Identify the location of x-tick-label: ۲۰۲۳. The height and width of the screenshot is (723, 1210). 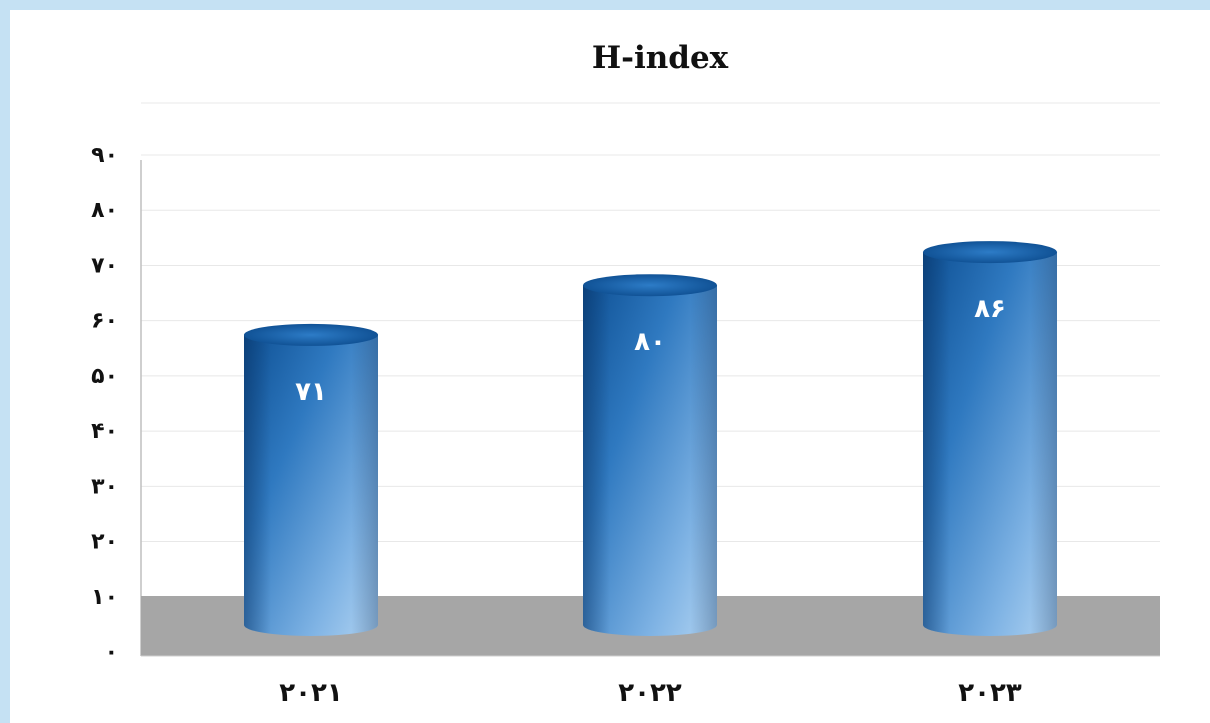
(990, 693).